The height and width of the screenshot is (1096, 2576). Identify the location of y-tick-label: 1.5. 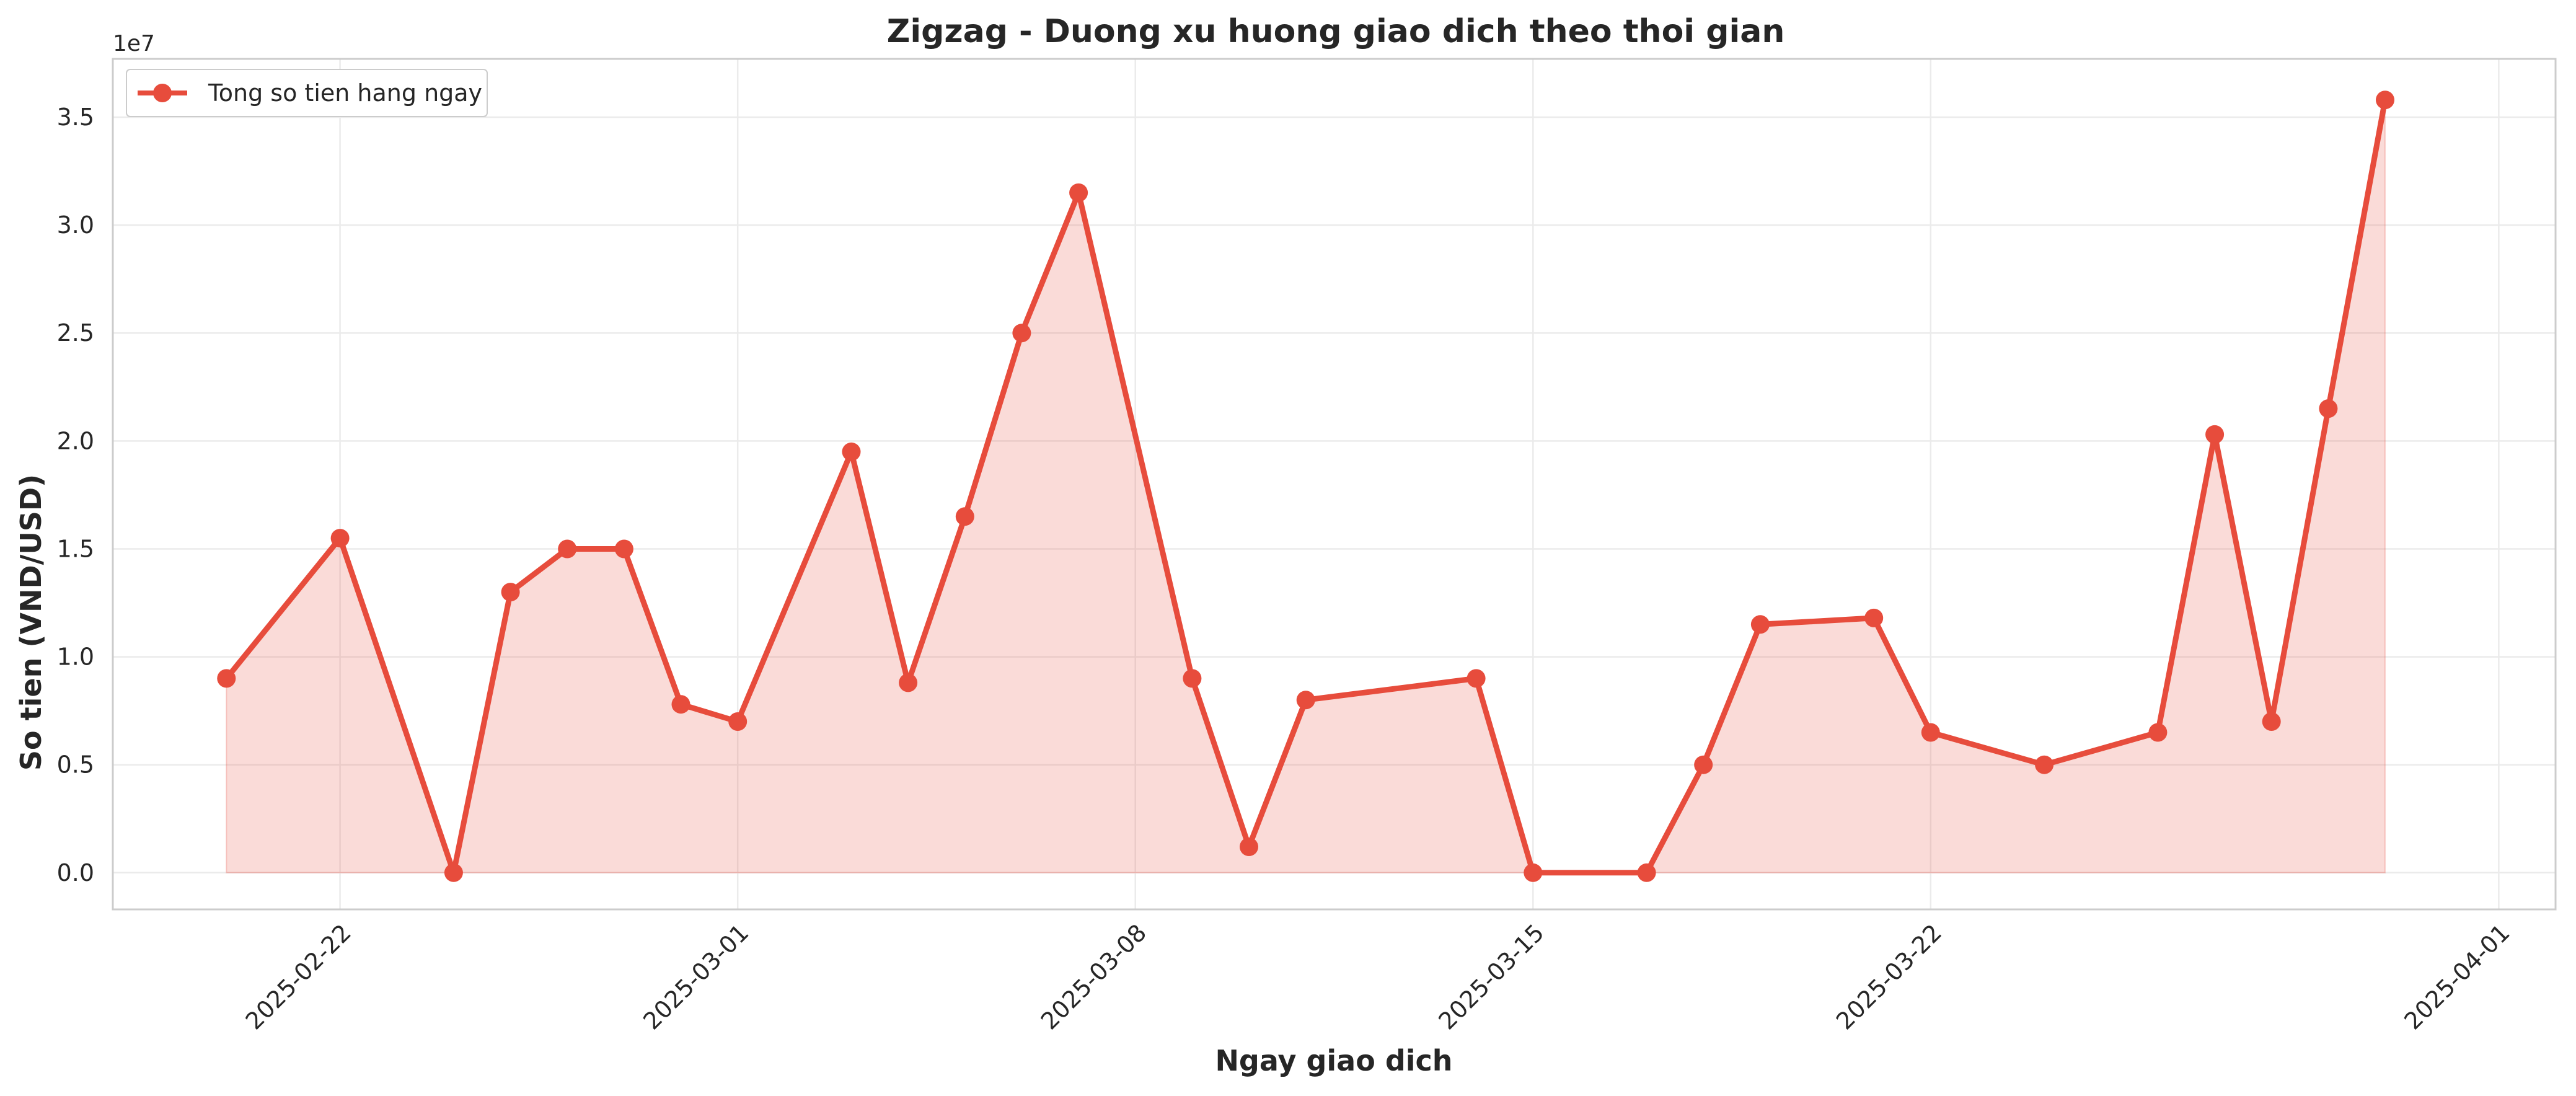
(75, 548).